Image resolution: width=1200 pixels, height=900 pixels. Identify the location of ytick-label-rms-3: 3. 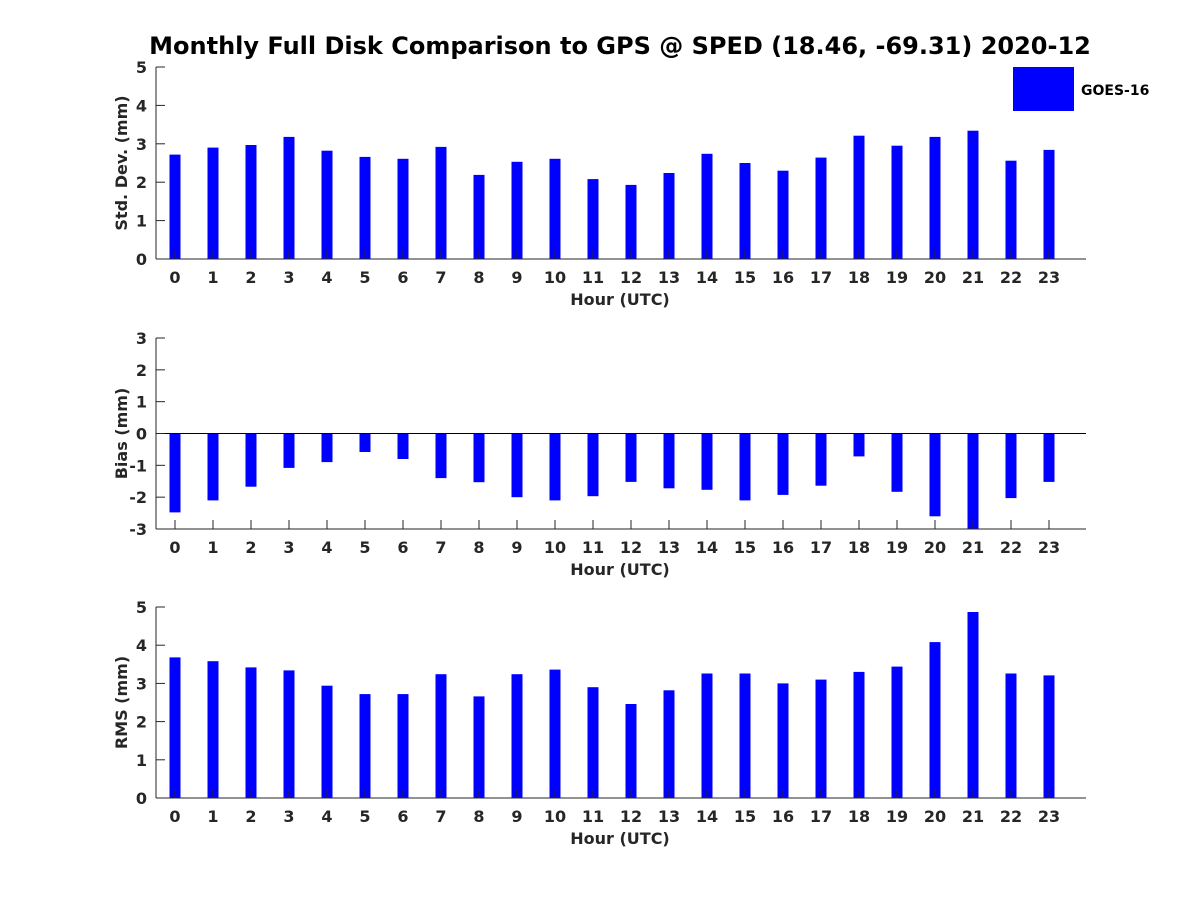
(141, 683).